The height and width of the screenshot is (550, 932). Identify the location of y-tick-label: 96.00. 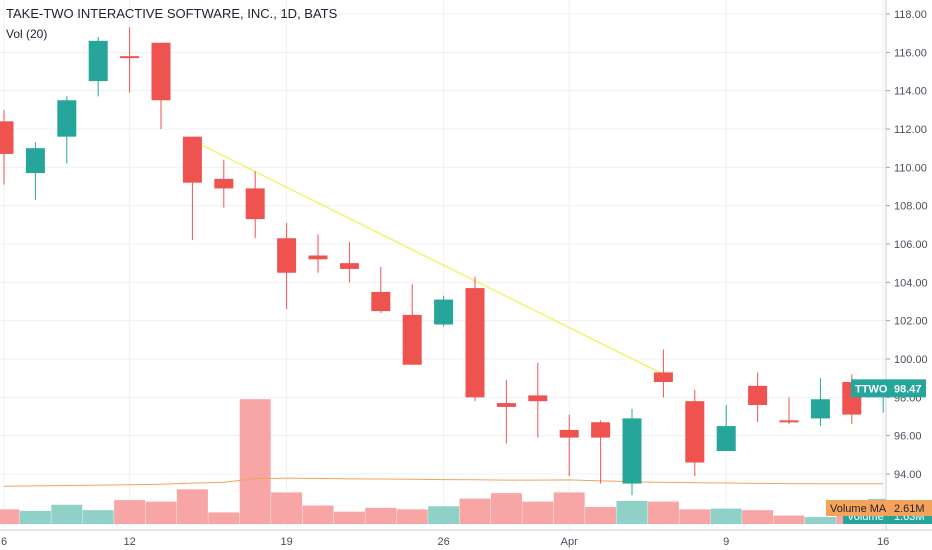
(908, 437).